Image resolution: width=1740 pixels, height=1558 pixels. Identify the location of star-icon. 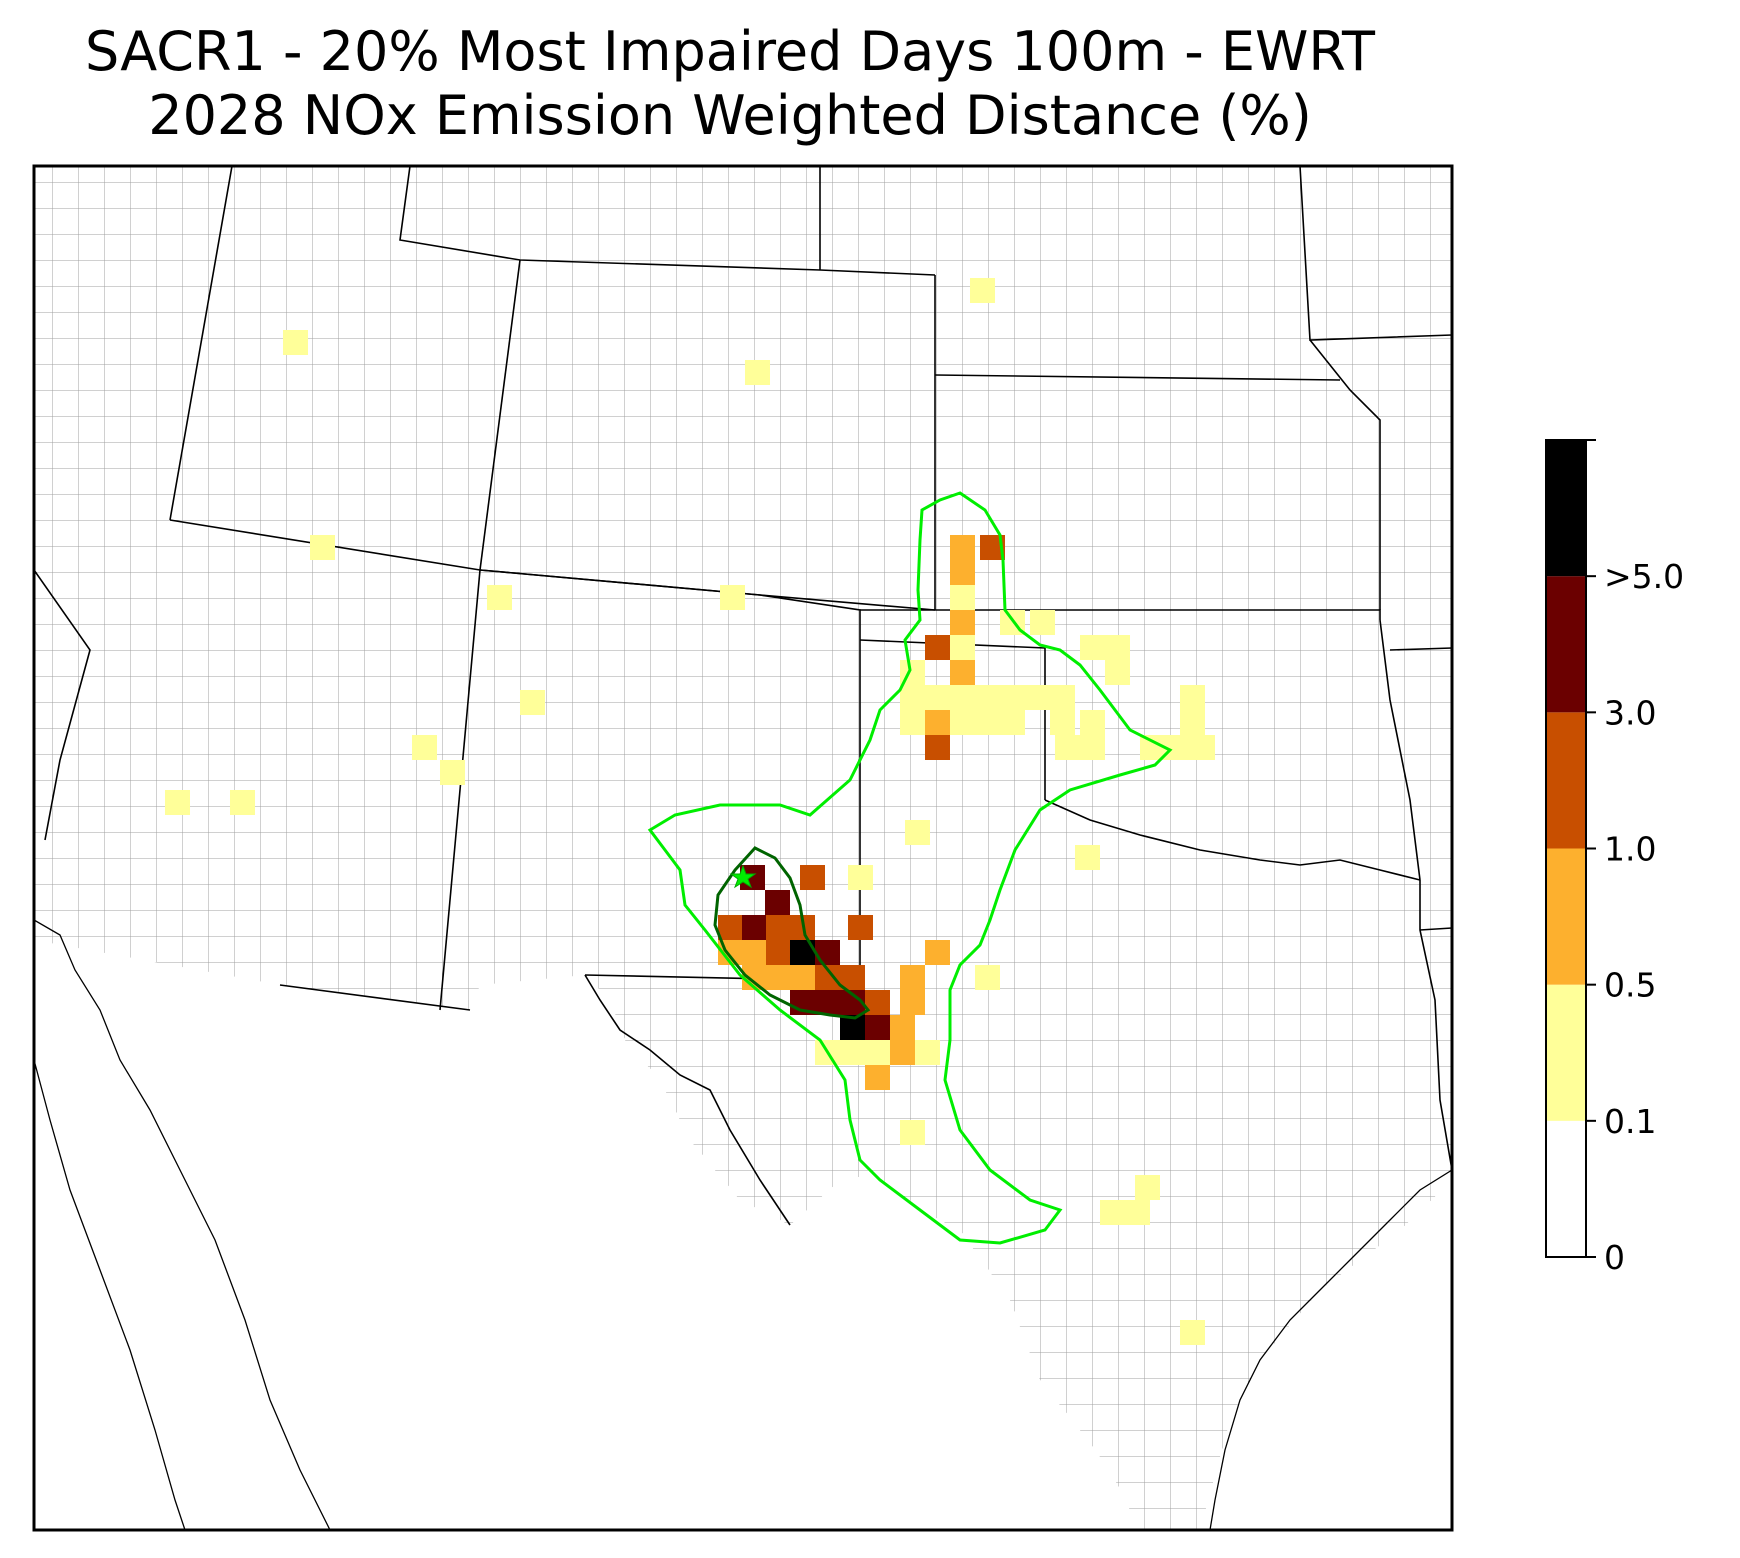
(743, 876).